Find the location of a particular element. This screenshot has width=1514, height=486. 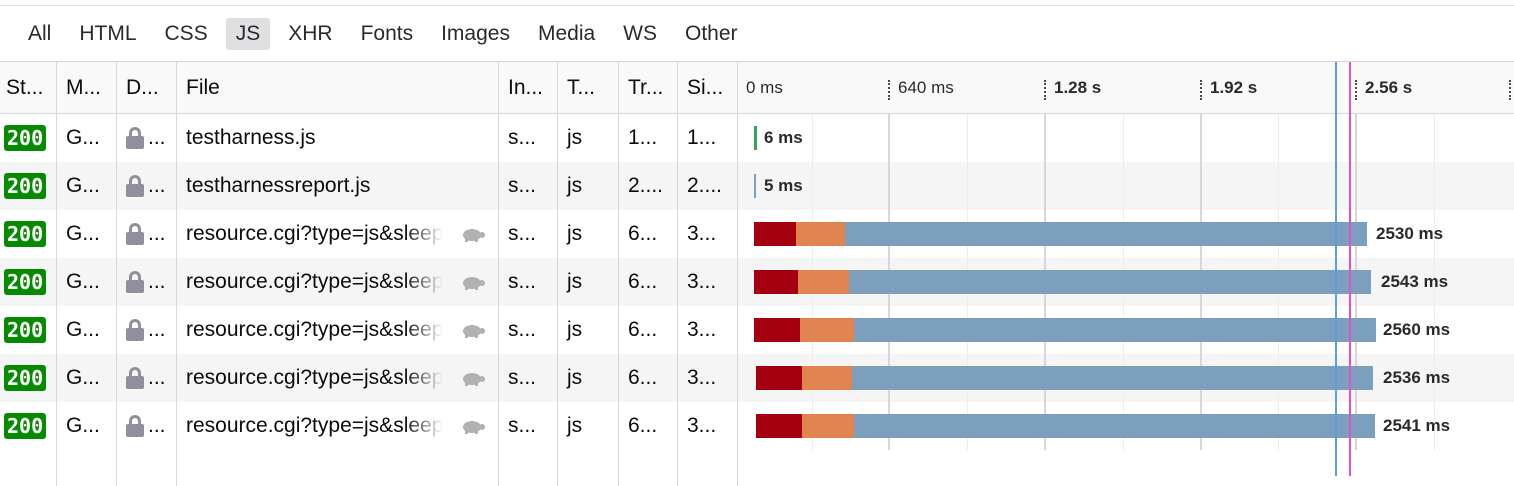

filter-xhr: XHR is located at coordinates (310, 33).